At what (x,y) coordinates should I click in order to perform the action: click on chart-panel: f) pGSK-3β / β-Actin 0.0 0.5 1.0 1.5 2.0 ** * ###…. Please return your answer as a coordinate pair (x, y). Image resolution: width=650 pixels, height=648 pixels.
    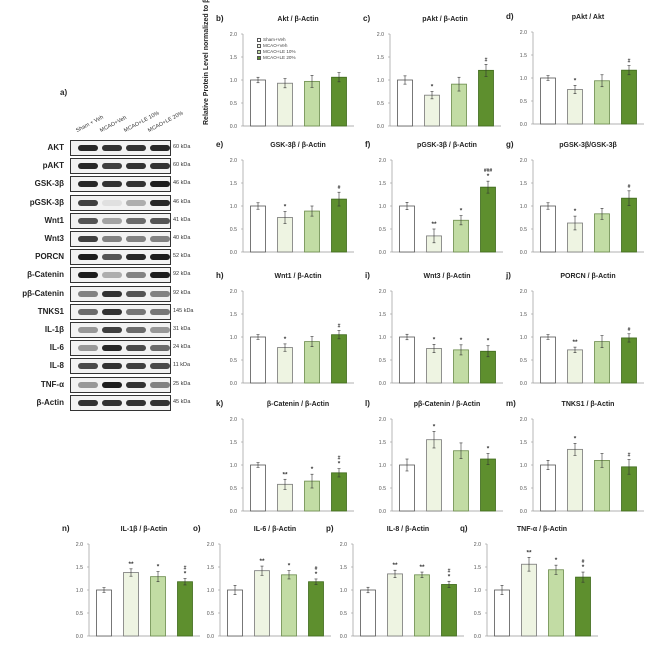
    Looking at the image, I should click on (432, 199).